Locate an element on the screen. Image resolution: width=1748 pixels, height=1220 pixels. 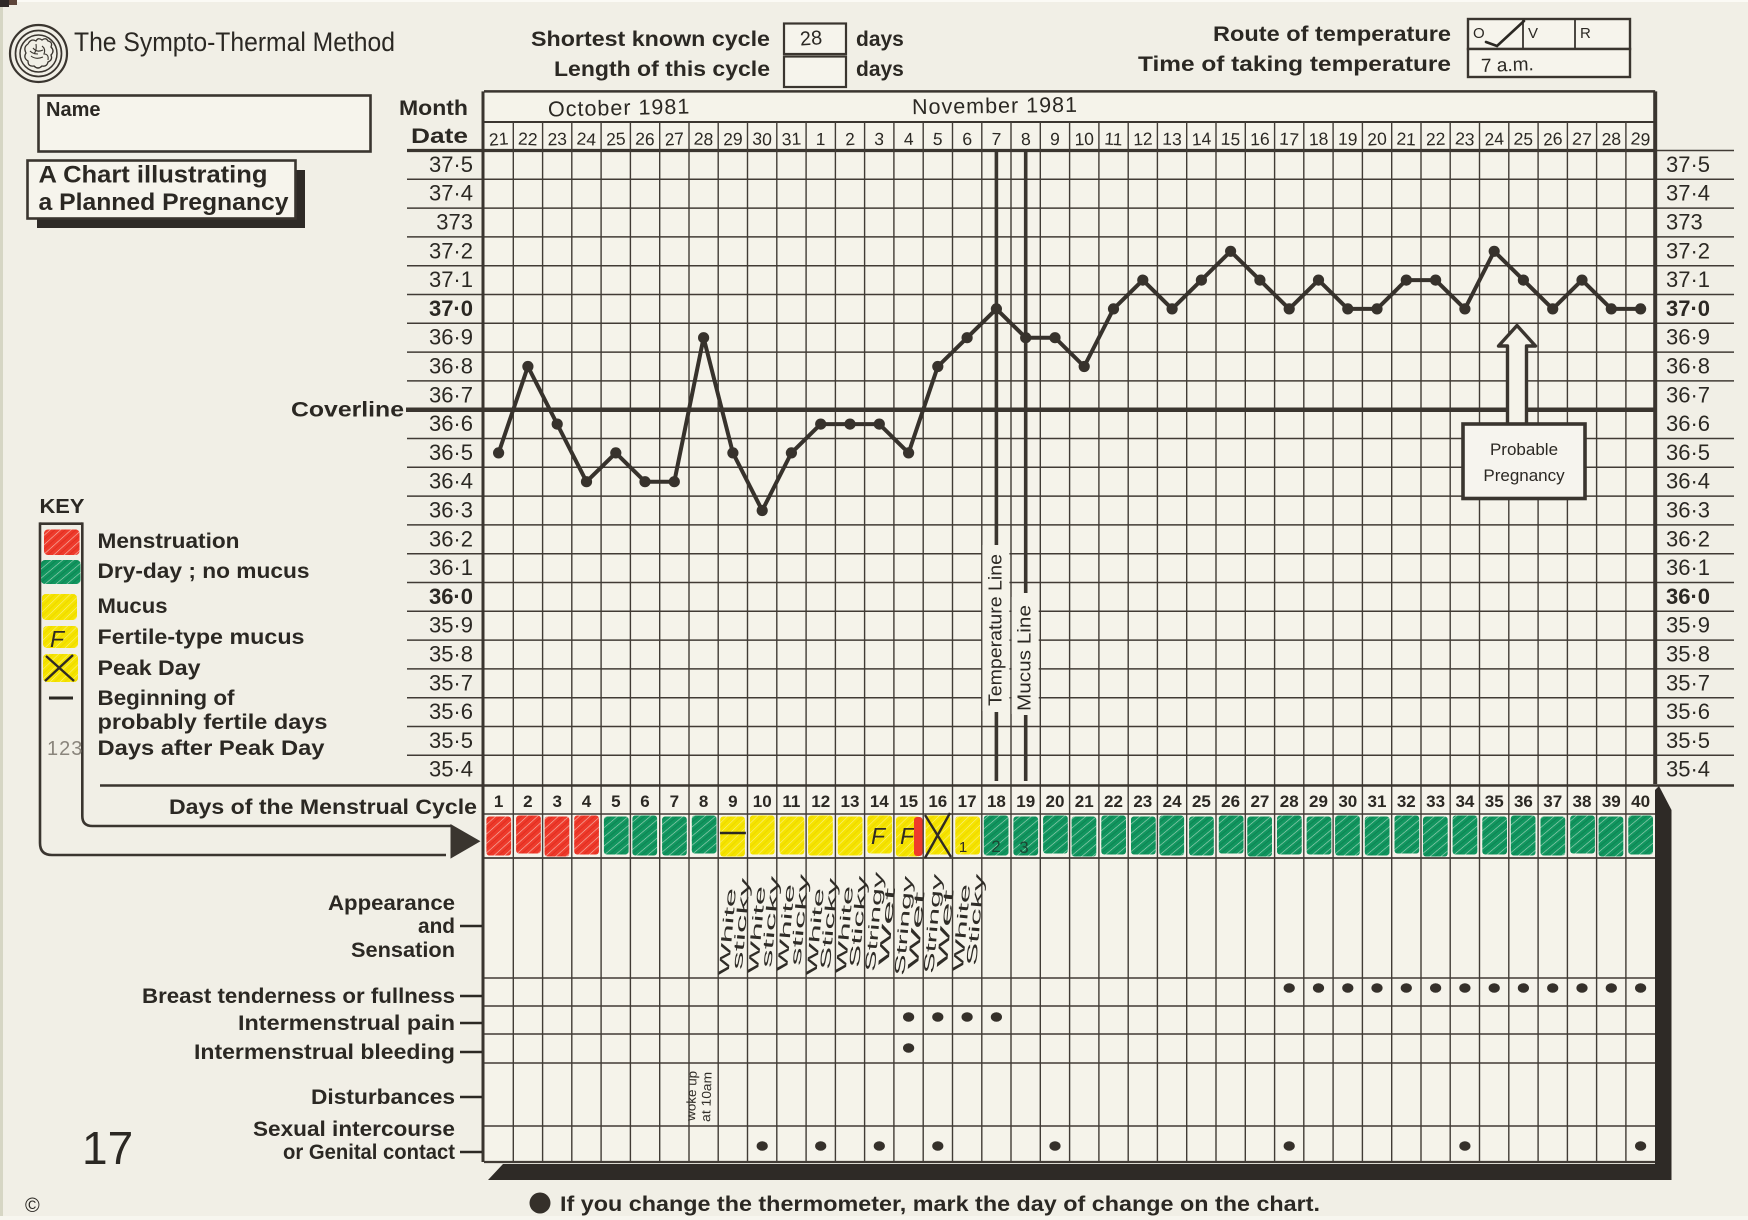
svg-text: or Genital contact is located at coordinates (369, 1152).